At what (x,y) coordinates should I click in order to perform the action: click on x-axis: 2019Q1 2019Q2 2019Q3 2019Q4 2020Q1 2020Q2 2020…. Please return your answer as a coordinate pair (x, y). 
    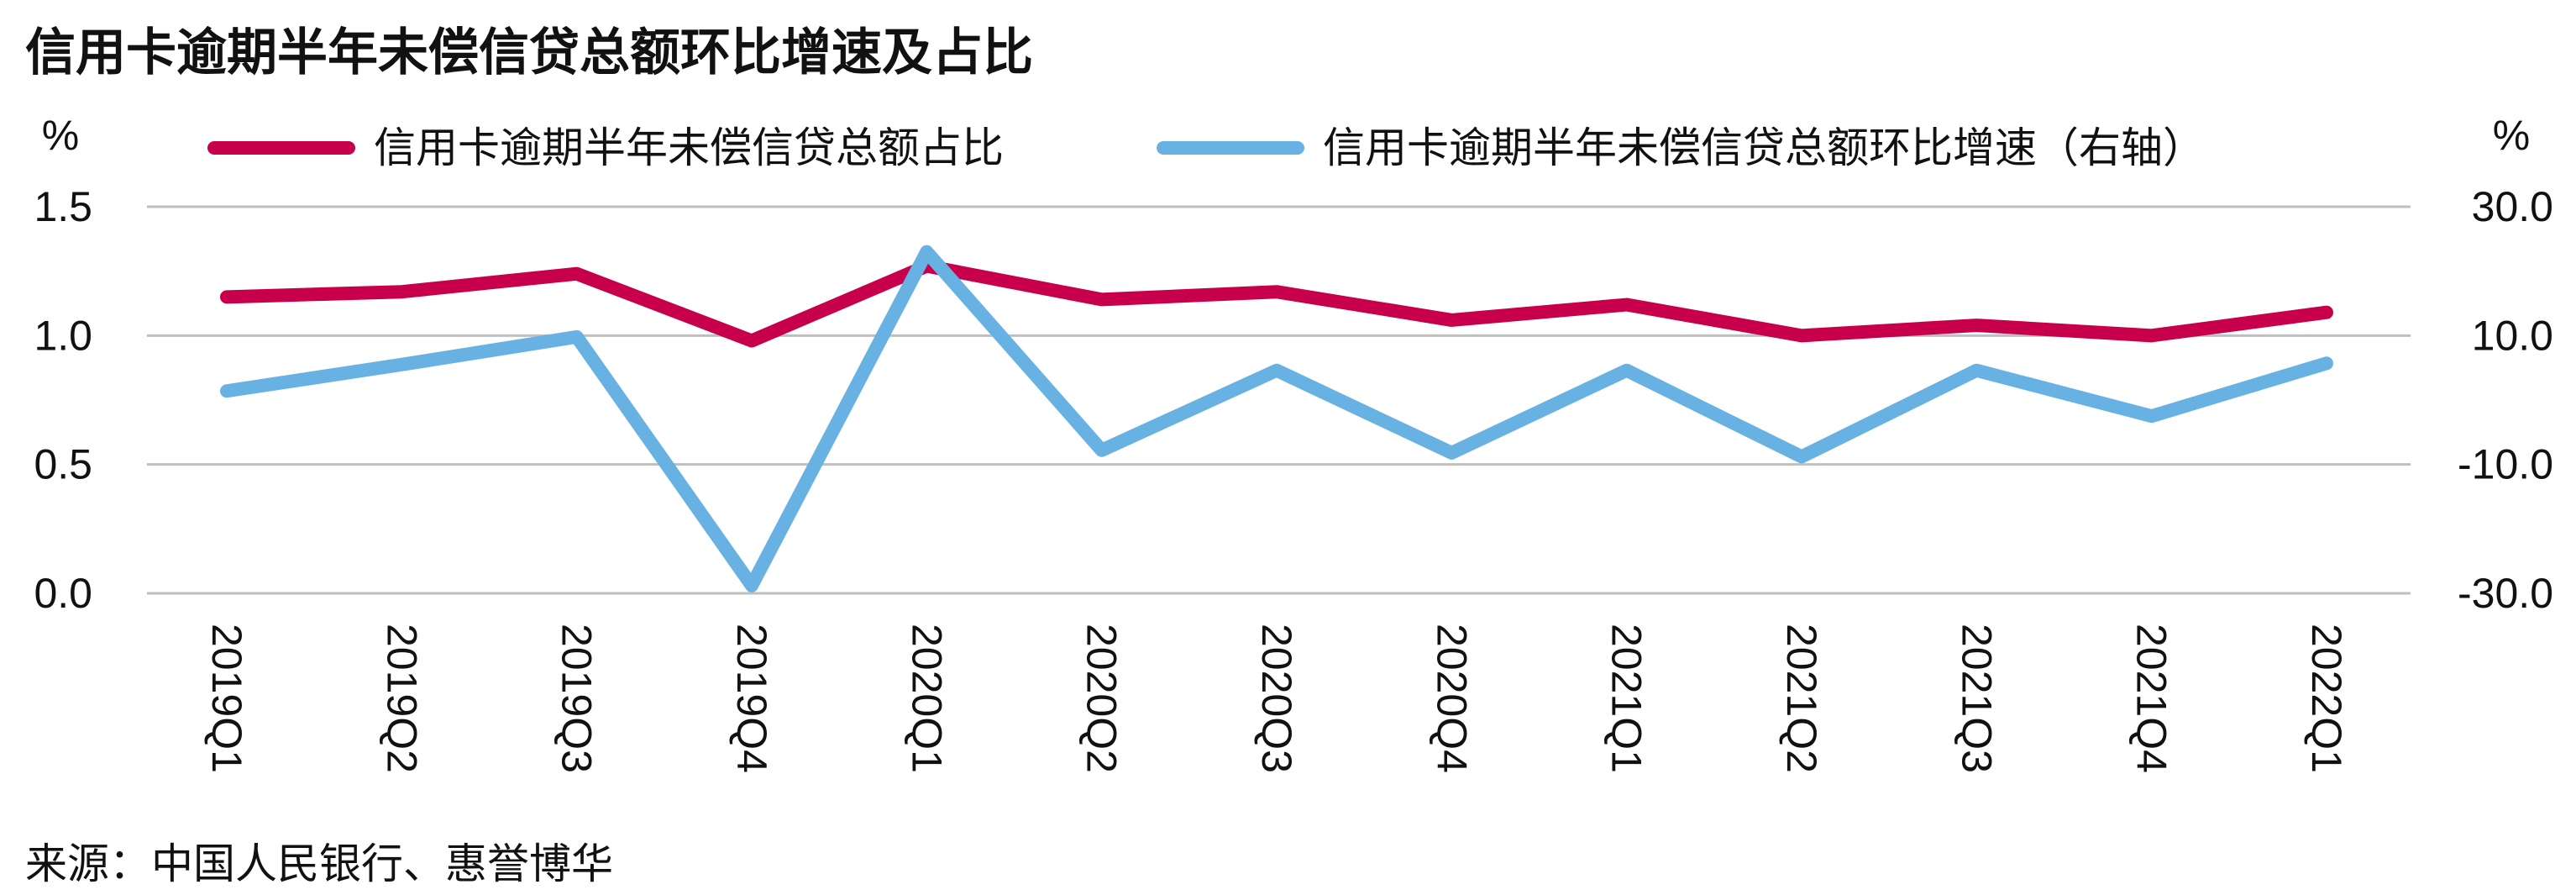
    Looking at the image, I should click on (1276, 698).